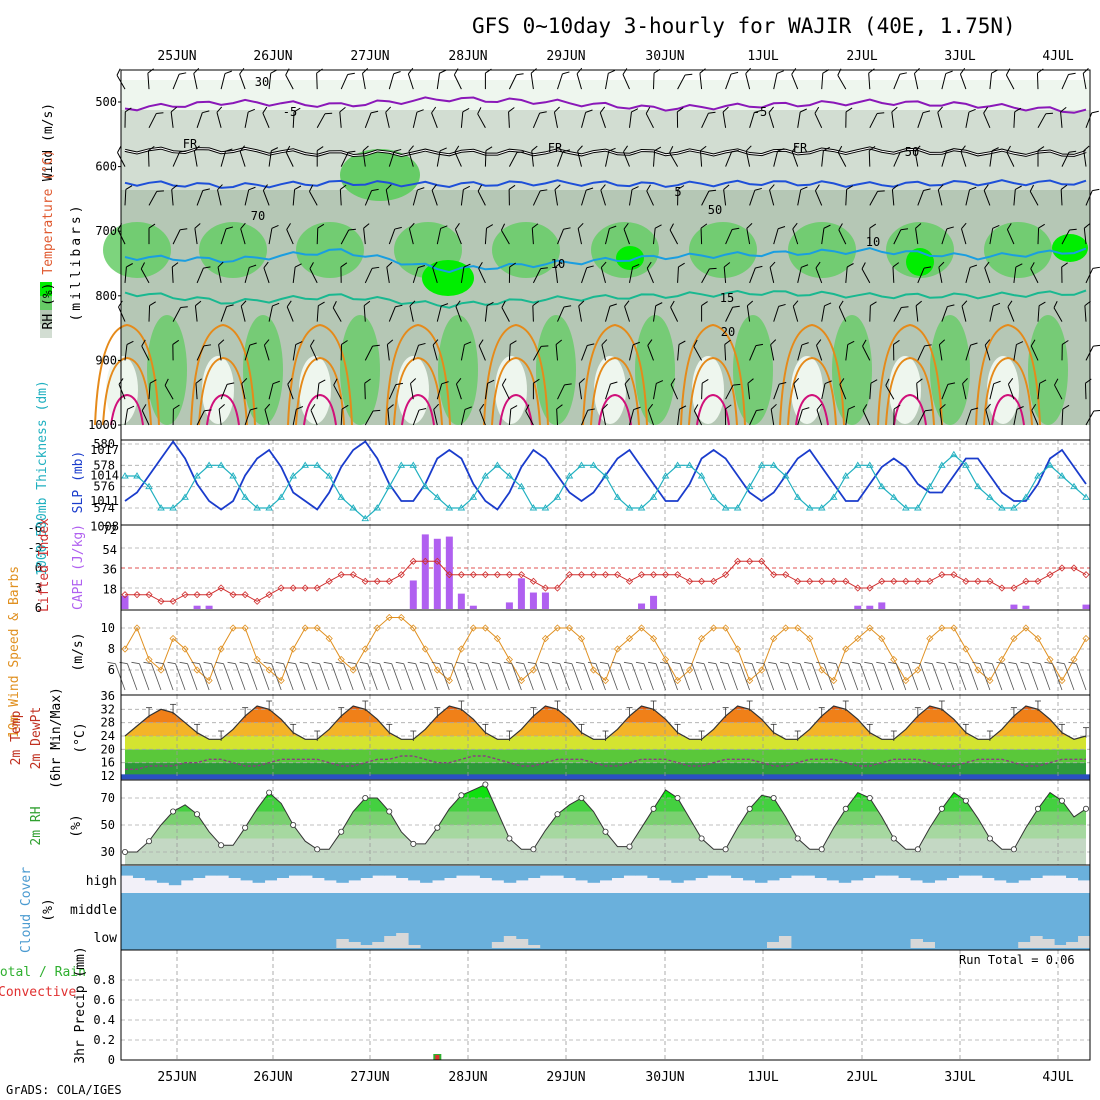 The image size is (1100, 1100). What do you see at coordinates (959, 56) in the screenshot?
I see `top-date-3JUL: 3JUL` at bounding box center [959, 56].